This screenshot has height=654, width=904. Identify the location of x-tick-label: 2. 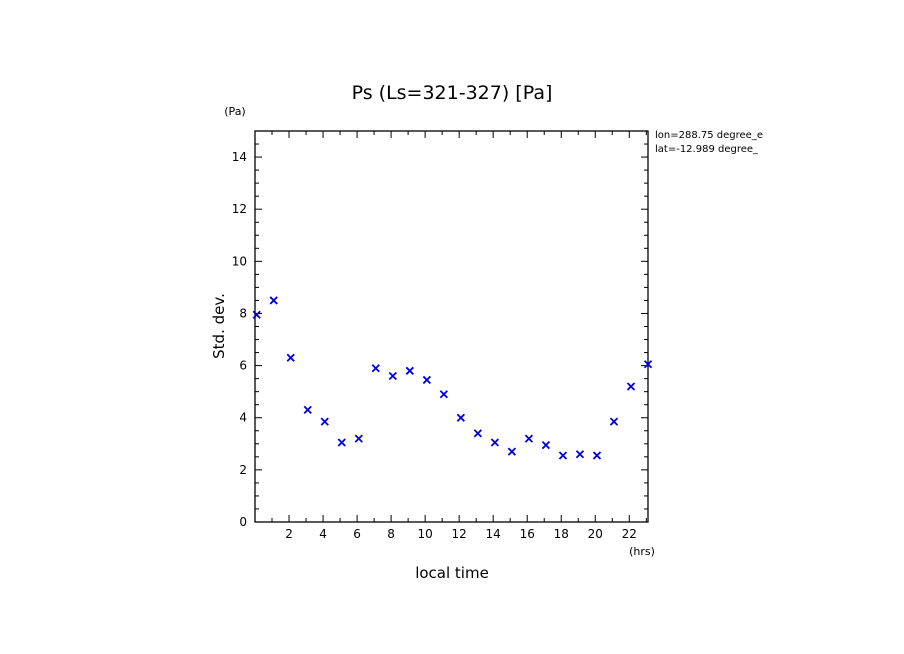
(289, 534).